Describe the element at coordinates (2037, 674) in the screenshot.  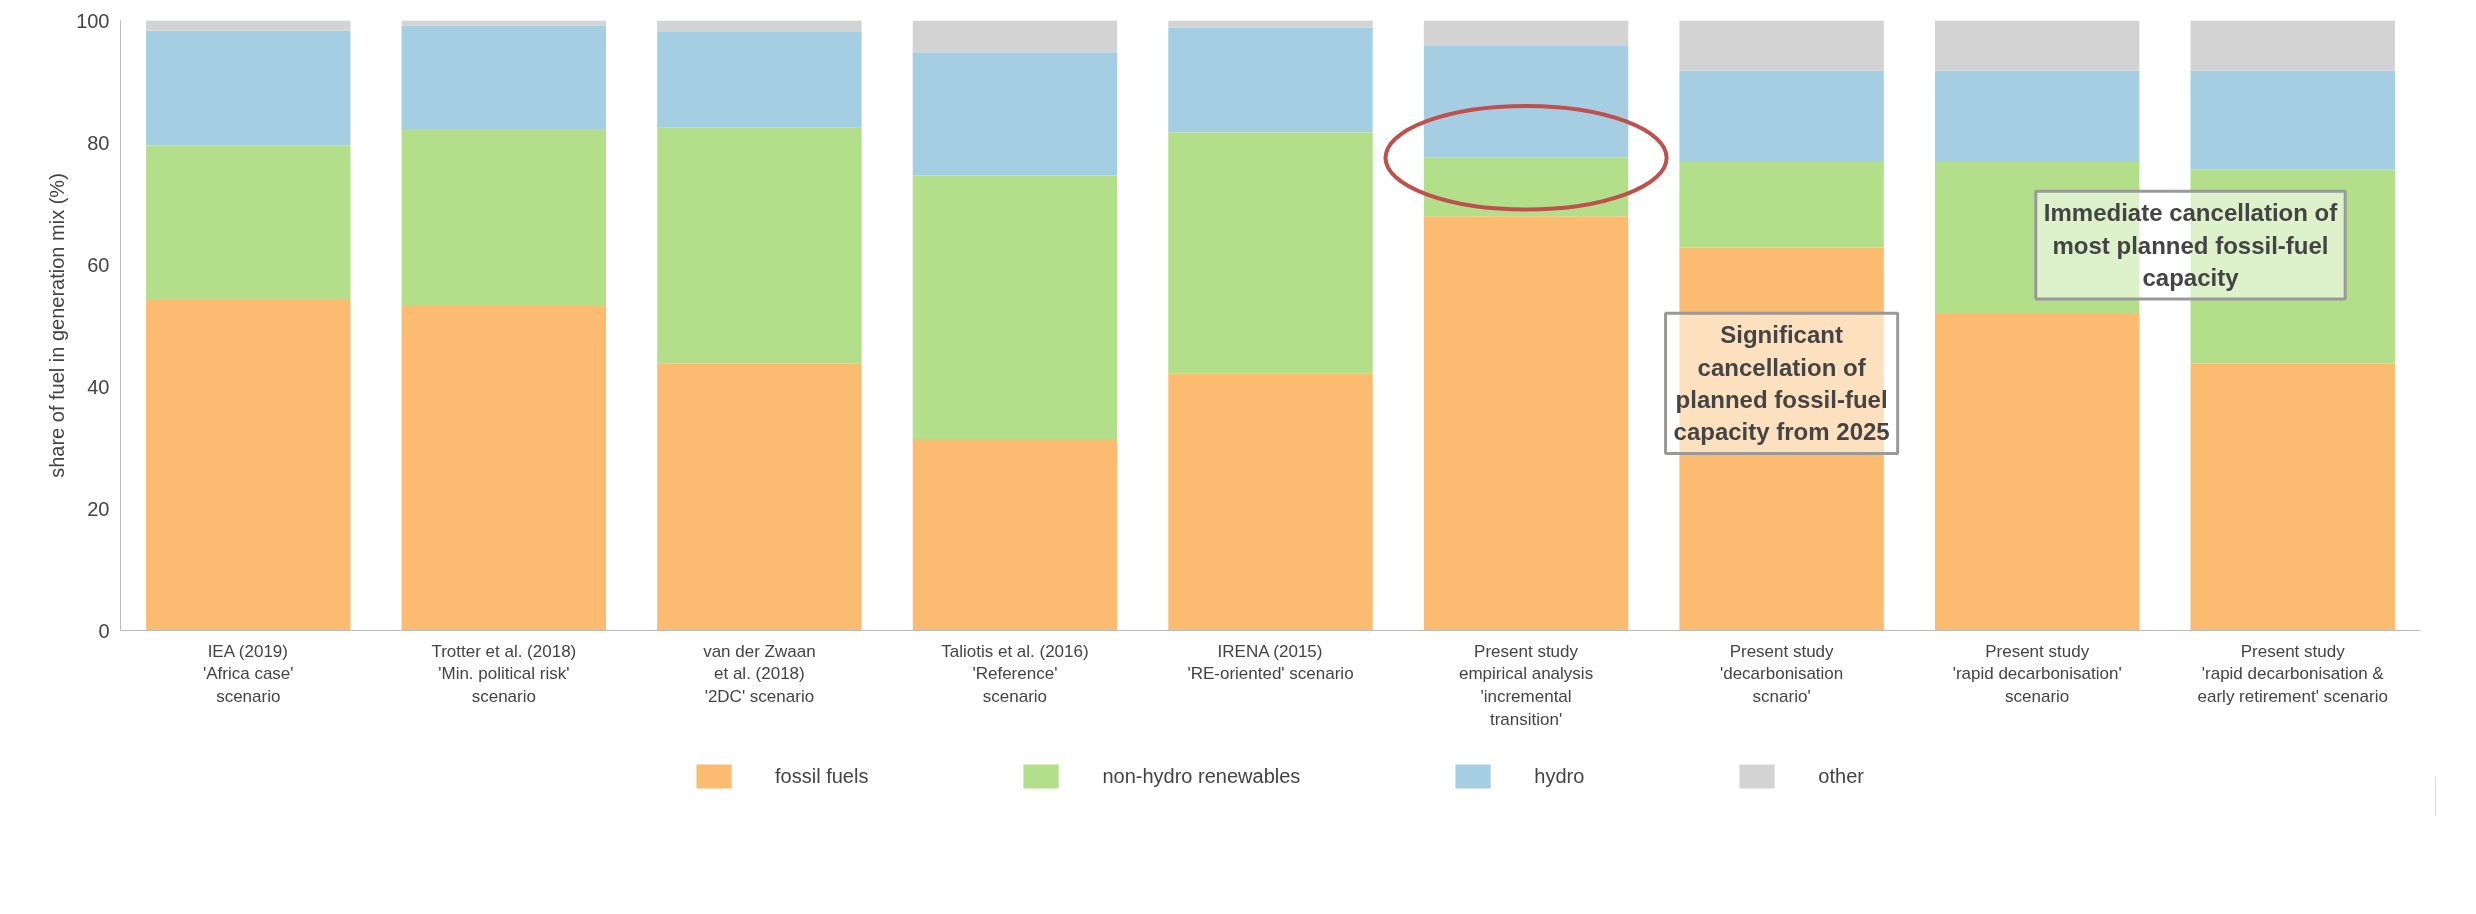
I see `x-tick-label: Present study 'rapid decarbonisation' scenario` at that location.